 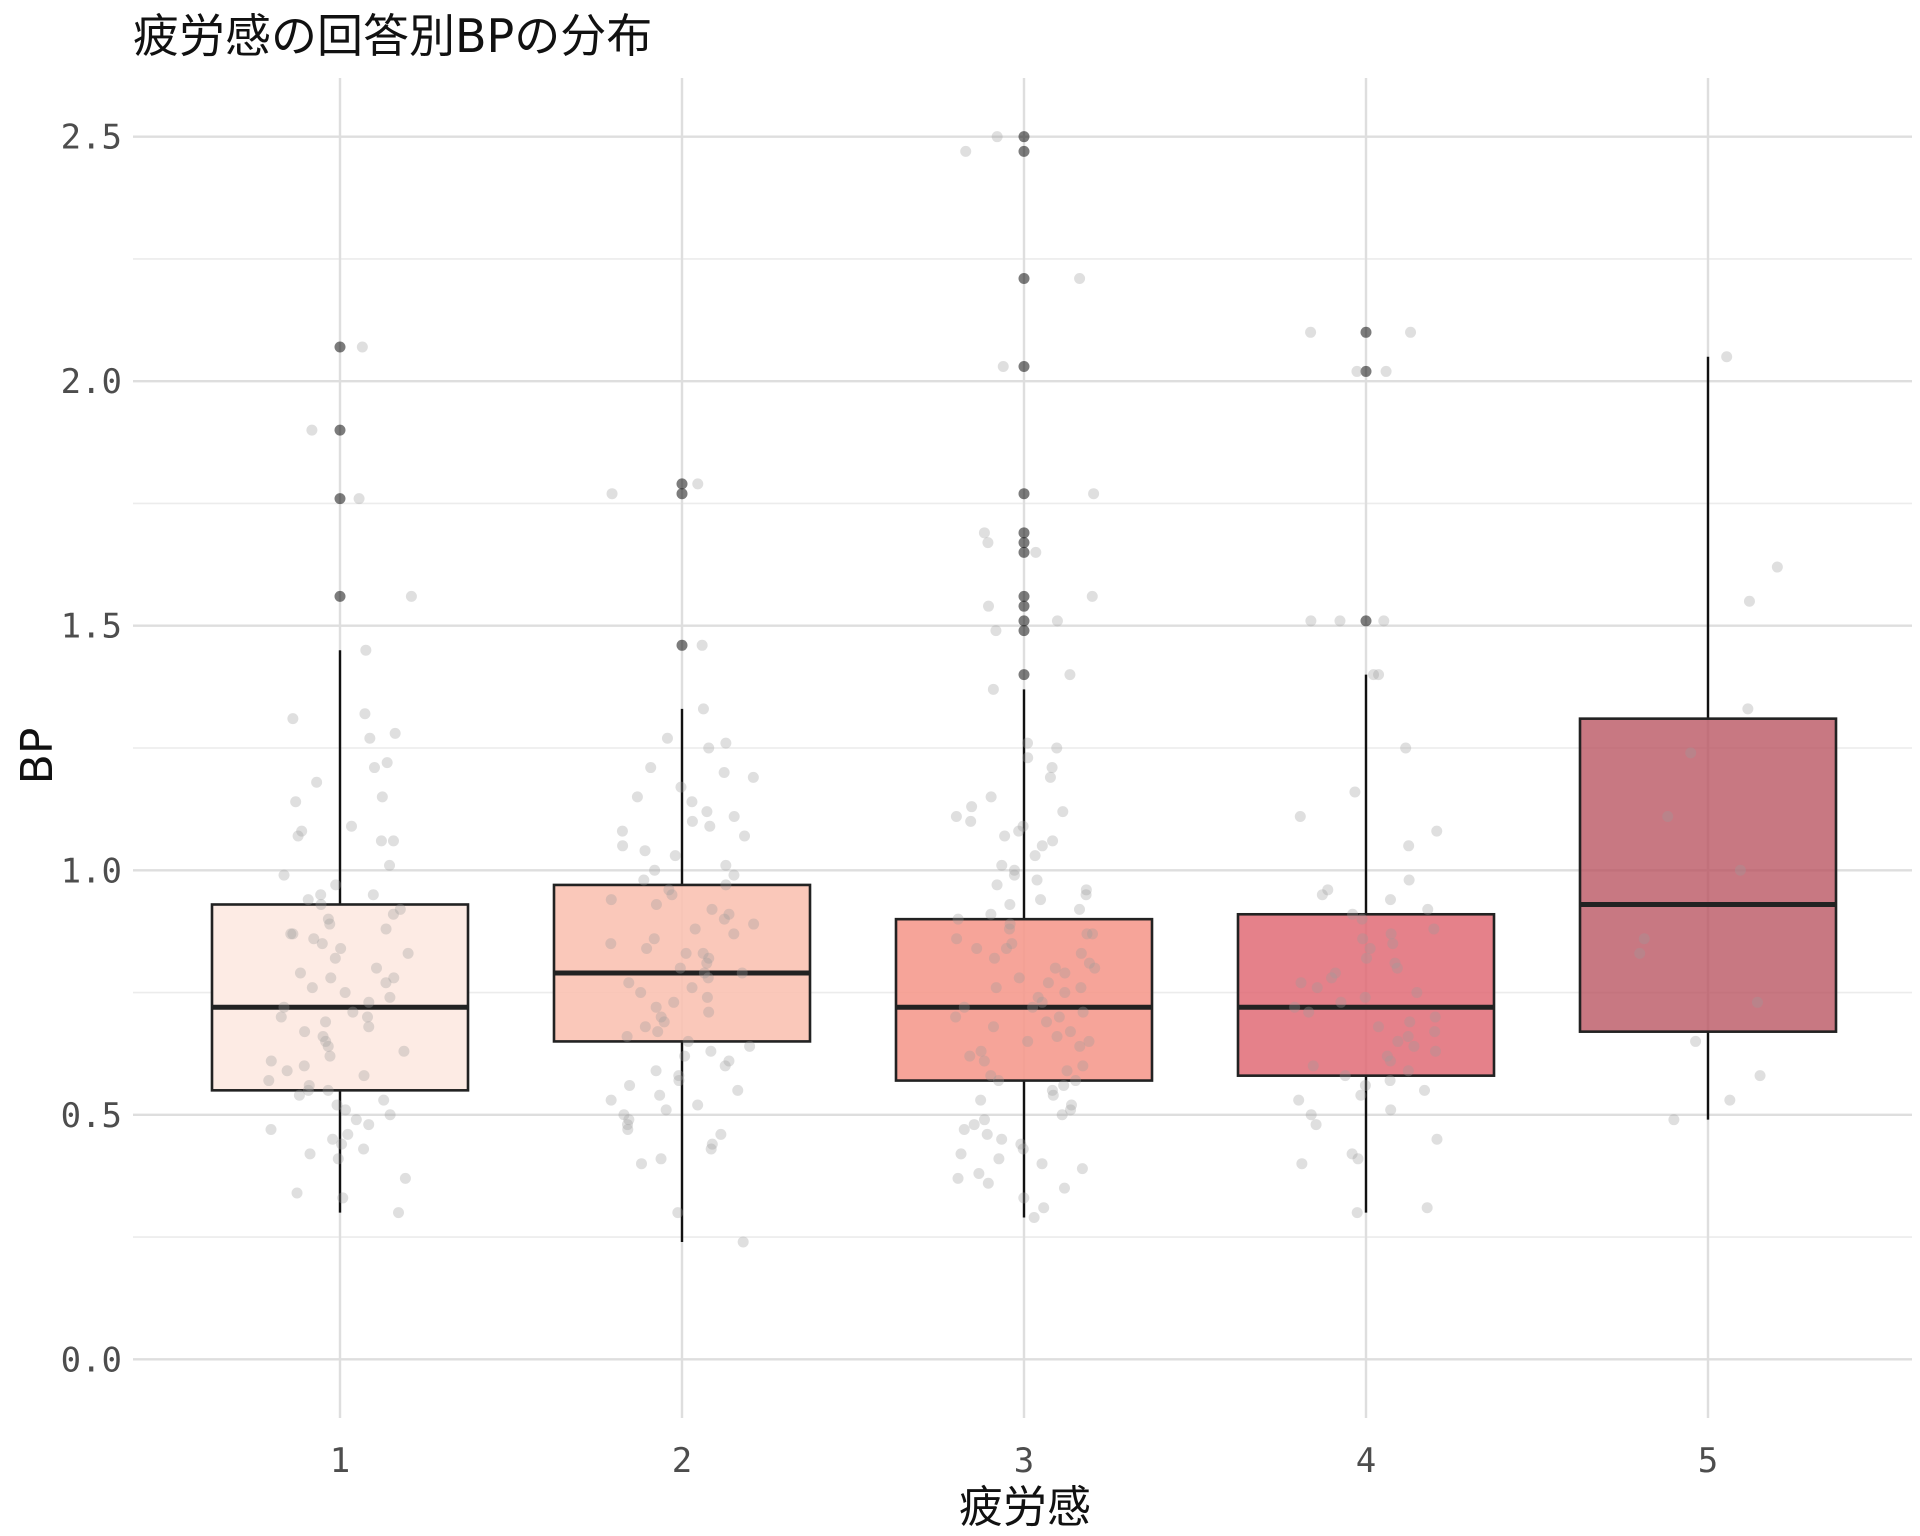 I want to click on box-iqr, so click(x=1366, y=994).